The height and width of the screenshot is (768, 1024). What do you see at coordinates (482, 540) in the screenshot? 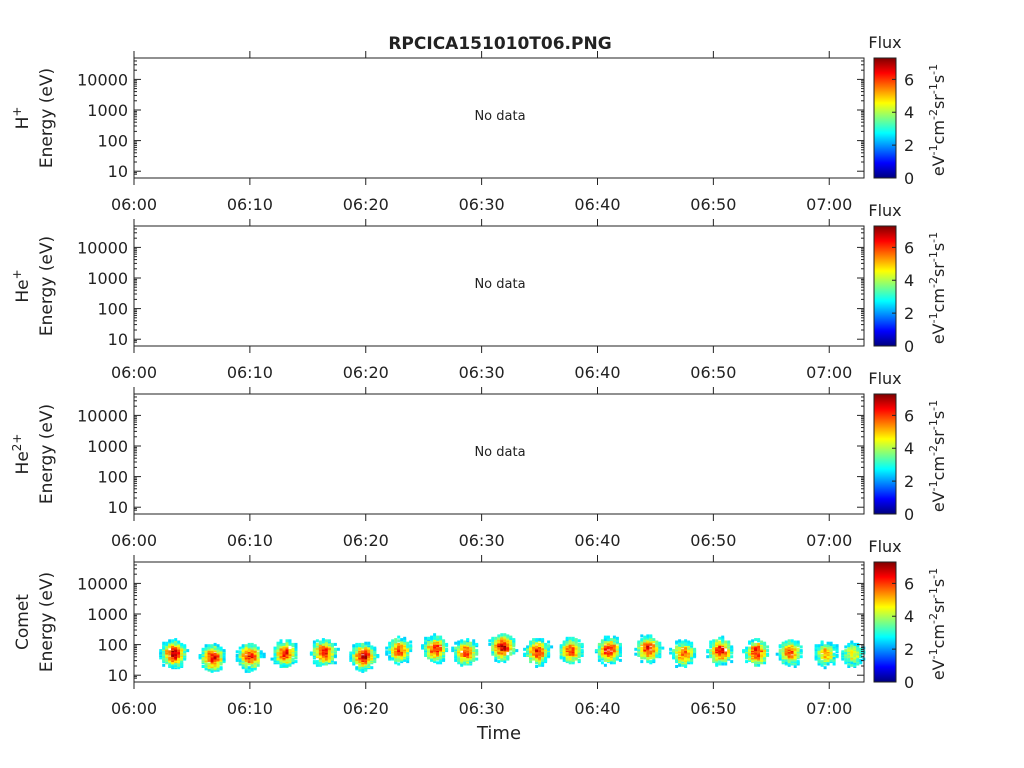
I see `x-tick-label: 06:30` at bounding box center [482, 540].